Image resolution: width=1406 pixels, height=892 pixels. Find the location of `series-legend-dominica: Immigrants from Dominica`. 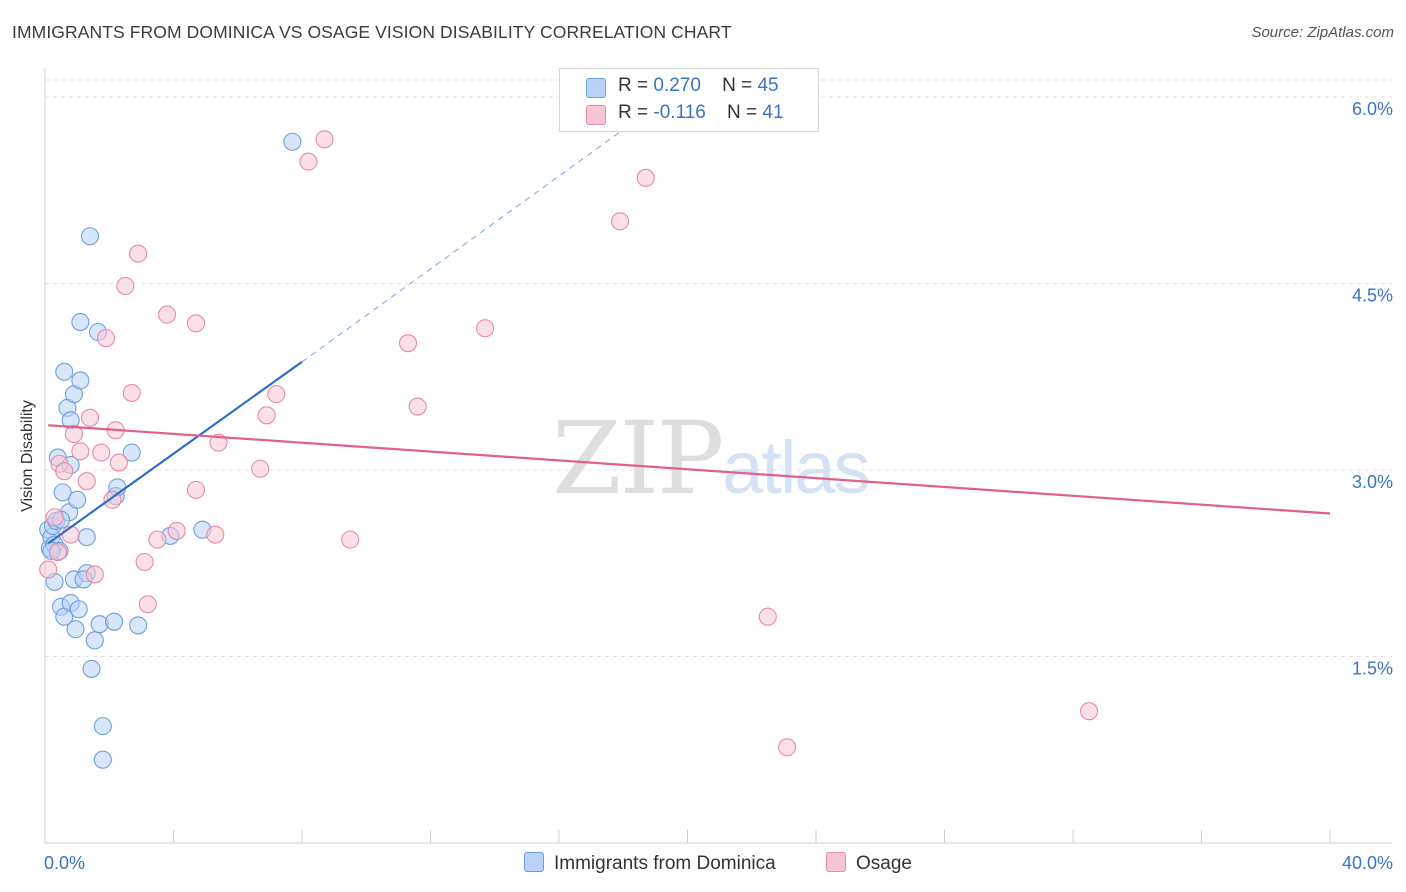

series-legend-dominica: Immigrants from Dominica is located at coordinates (650, 863).